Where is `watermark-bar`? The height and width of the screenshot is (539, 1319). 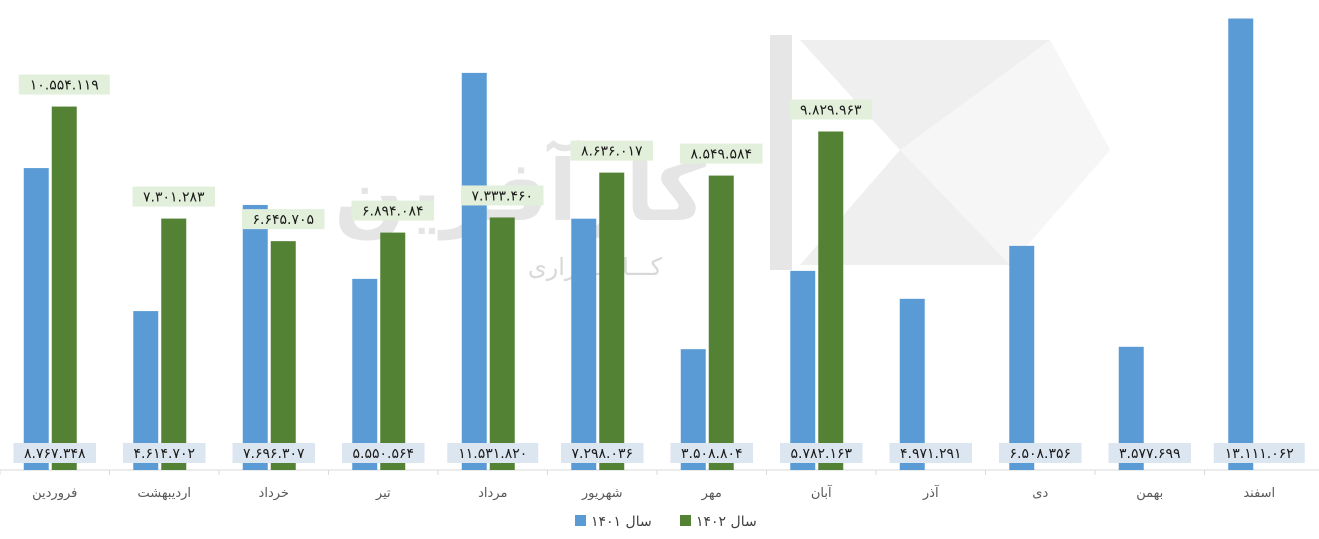
watermark-bar is located at coordinates (781, 152).